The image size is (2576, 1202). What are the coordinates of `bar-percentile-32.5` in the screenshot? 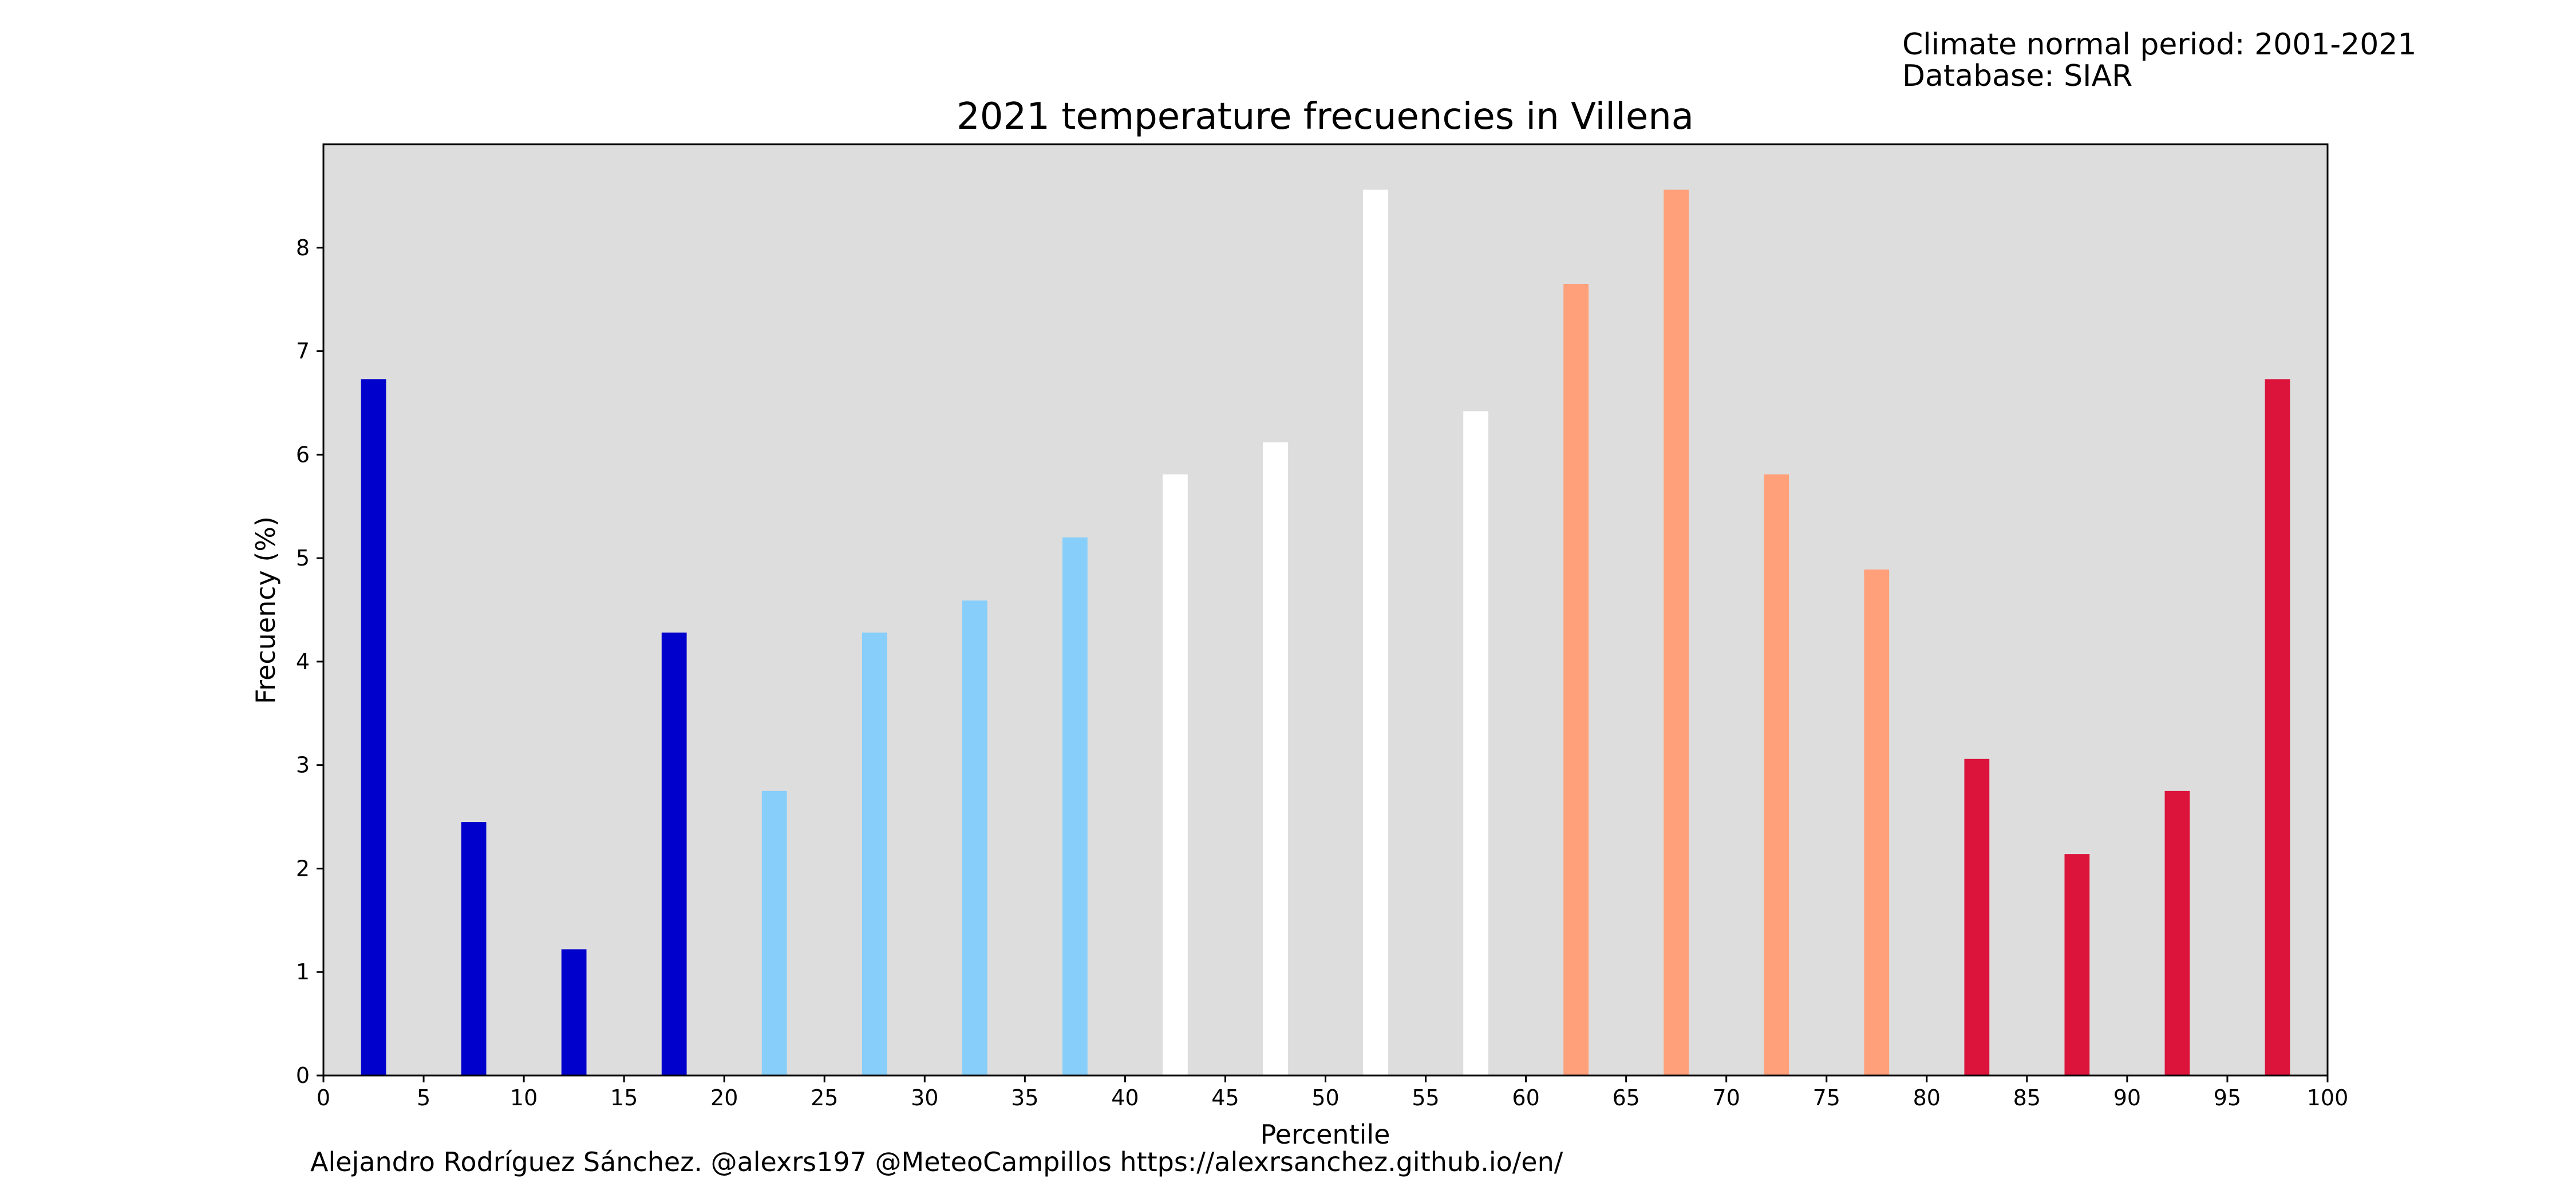 It's located at (974, 838).